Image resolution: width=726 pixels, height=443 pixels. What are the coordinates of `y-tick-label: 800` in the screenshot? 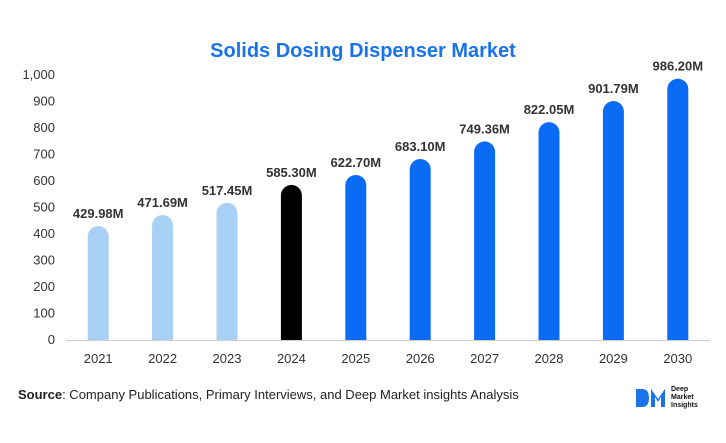 It's located at (44, 127).